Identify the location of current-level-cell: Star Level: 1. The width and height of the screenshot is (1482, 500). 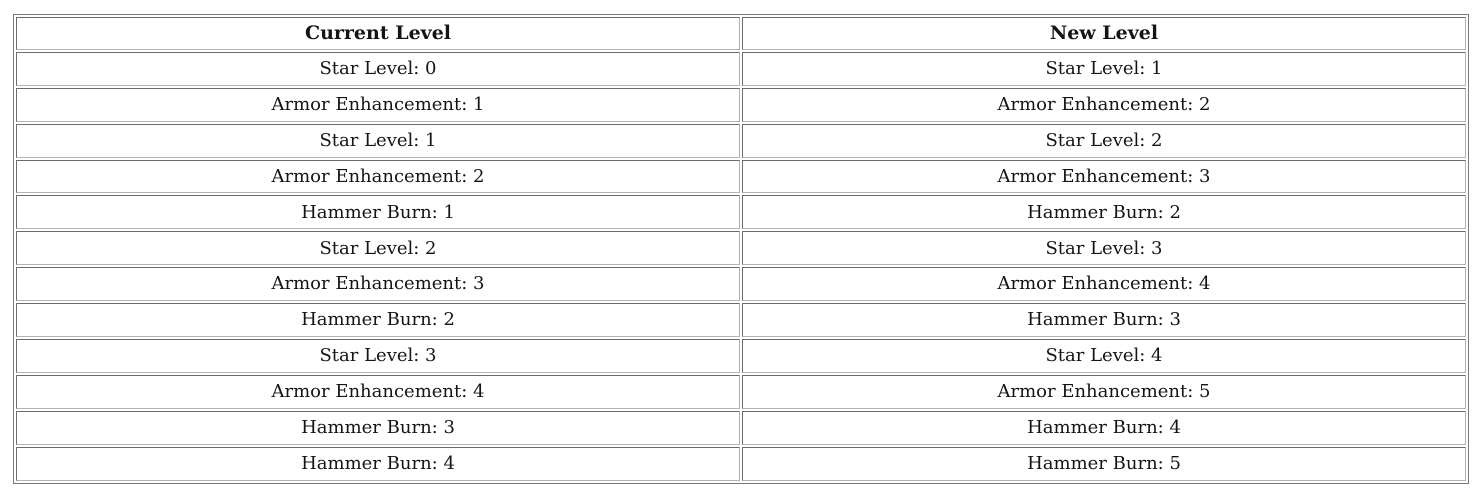
(378, 140).